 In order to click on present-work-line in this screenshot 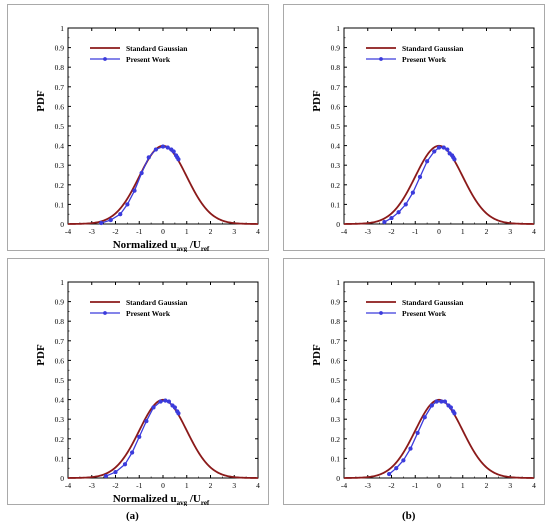, I will do `click(421, 437)`.